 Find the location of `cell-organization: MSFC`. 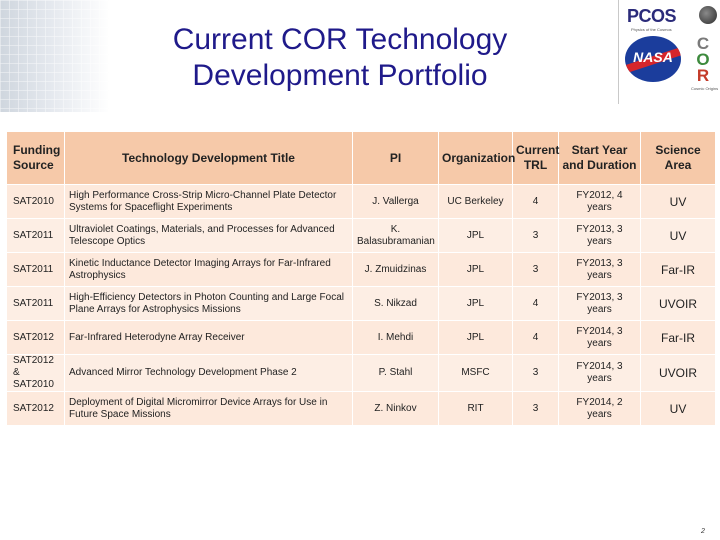

cell-organization: MSFC is located at coordinates (475, 373).